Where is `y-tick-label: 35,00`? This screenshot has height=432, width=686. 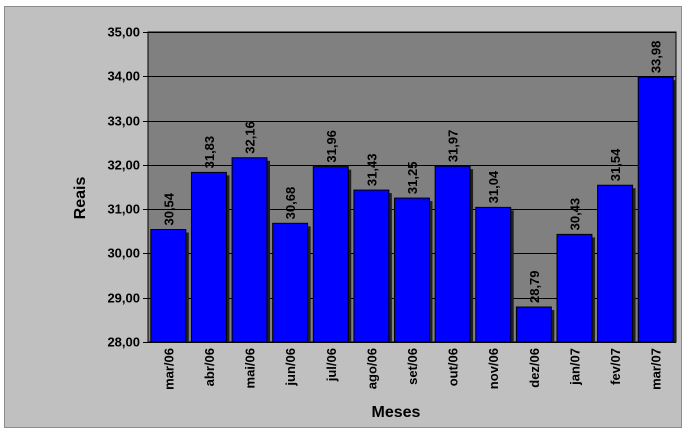
y-tick-label: 35,00 is located at coordinates (123, 32).